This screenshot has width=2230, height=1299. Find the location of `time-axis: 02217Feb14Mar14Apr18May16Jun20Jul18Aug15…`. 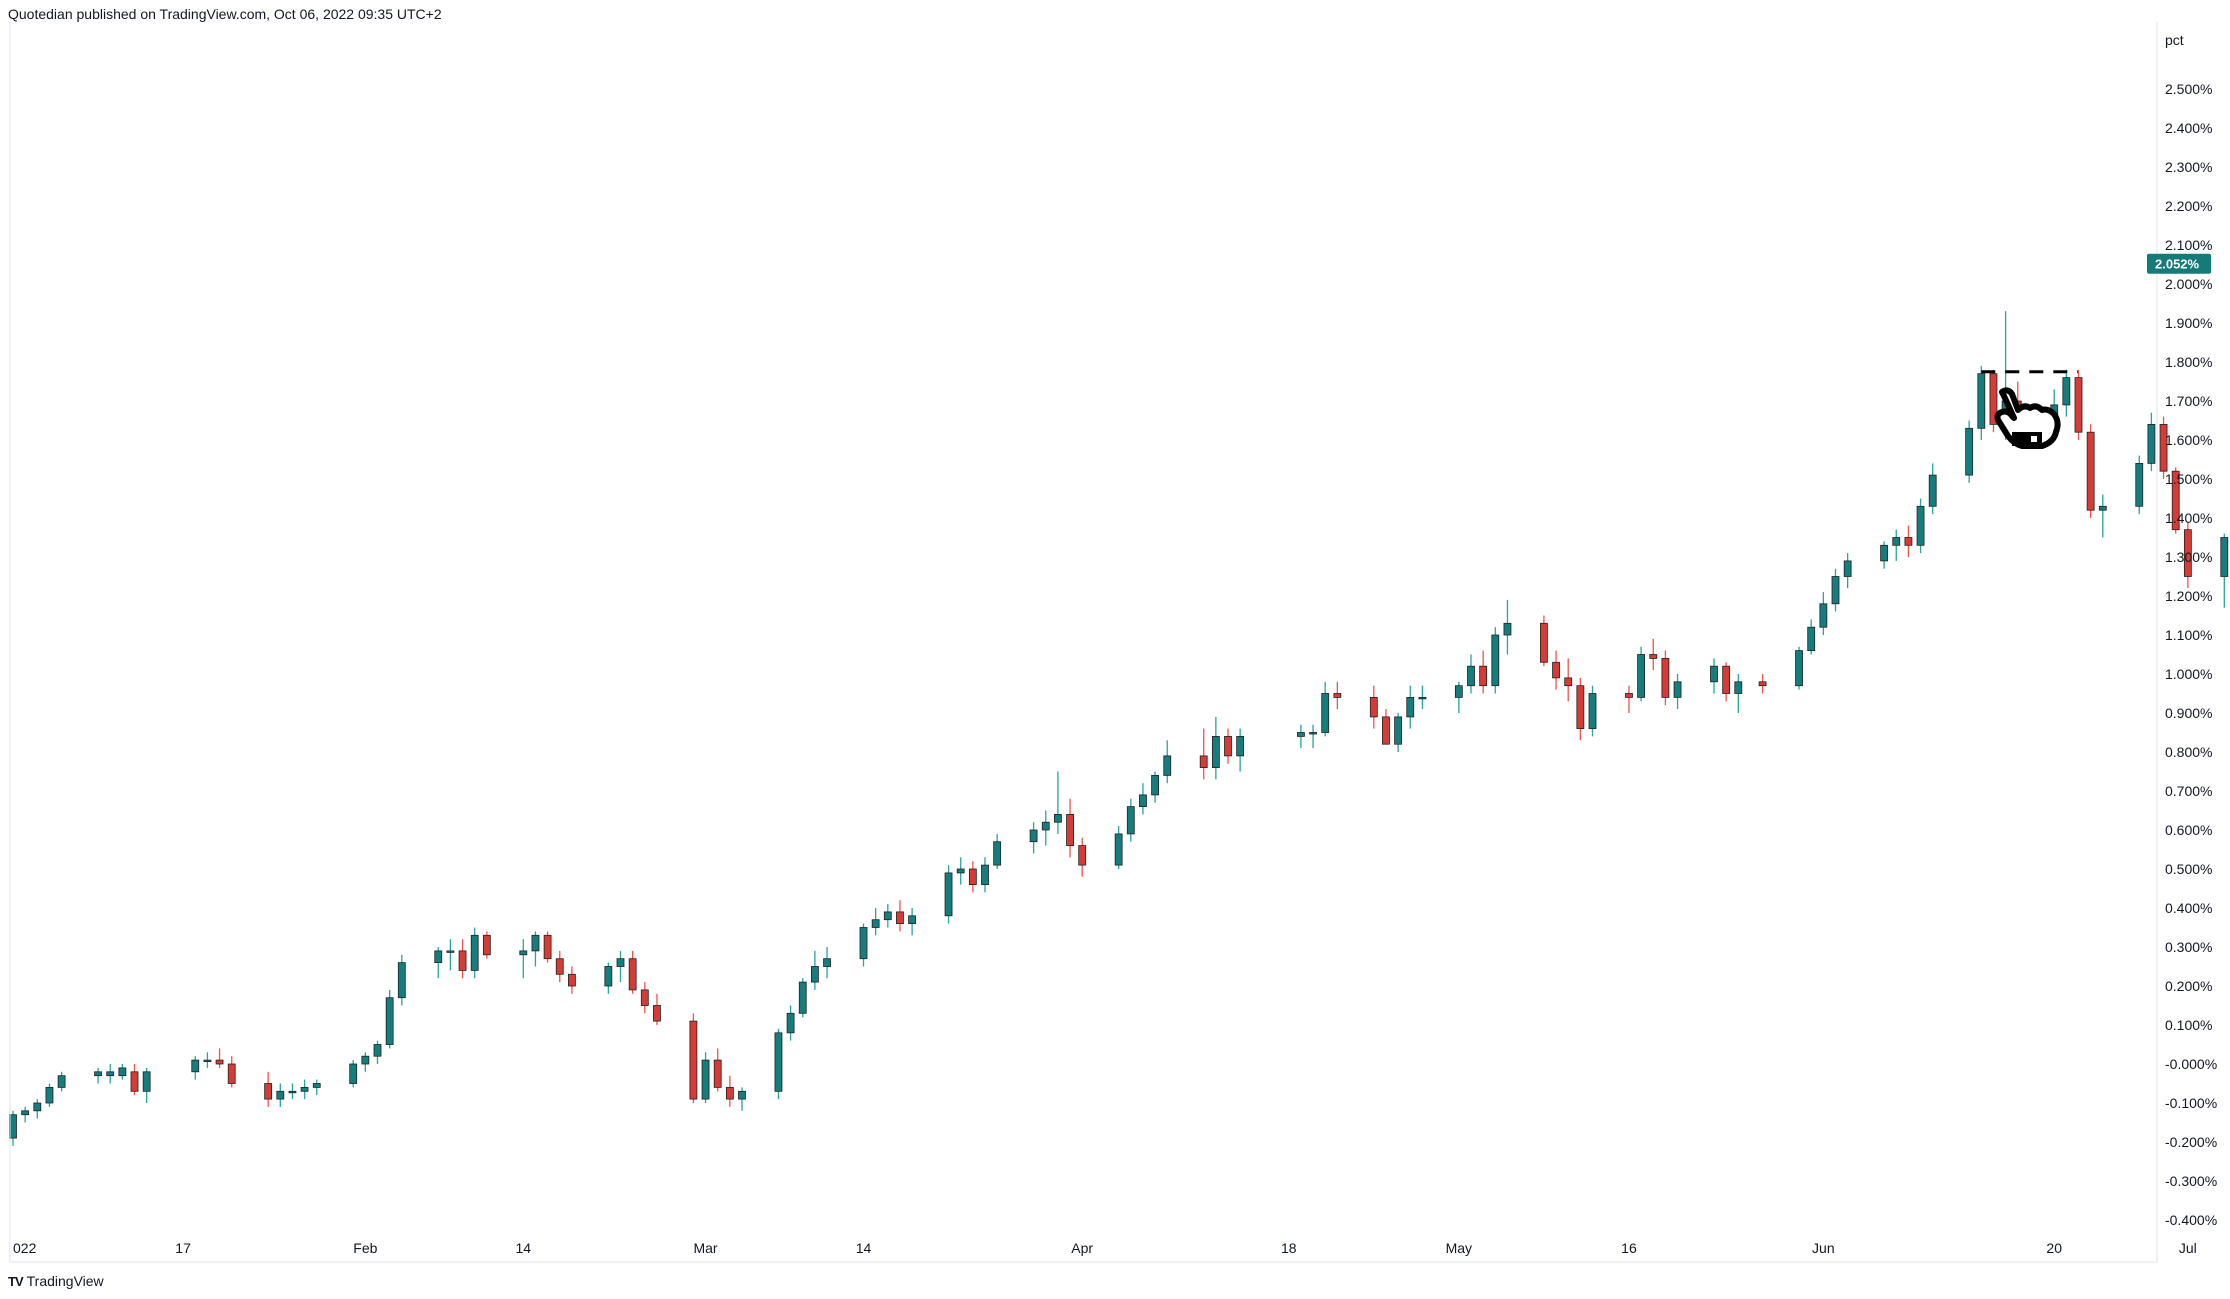

time-axis: 02217Feb14Mar14Apr18May16Jun20Jul18Aug15… is located at coordinates (1121, 1248).